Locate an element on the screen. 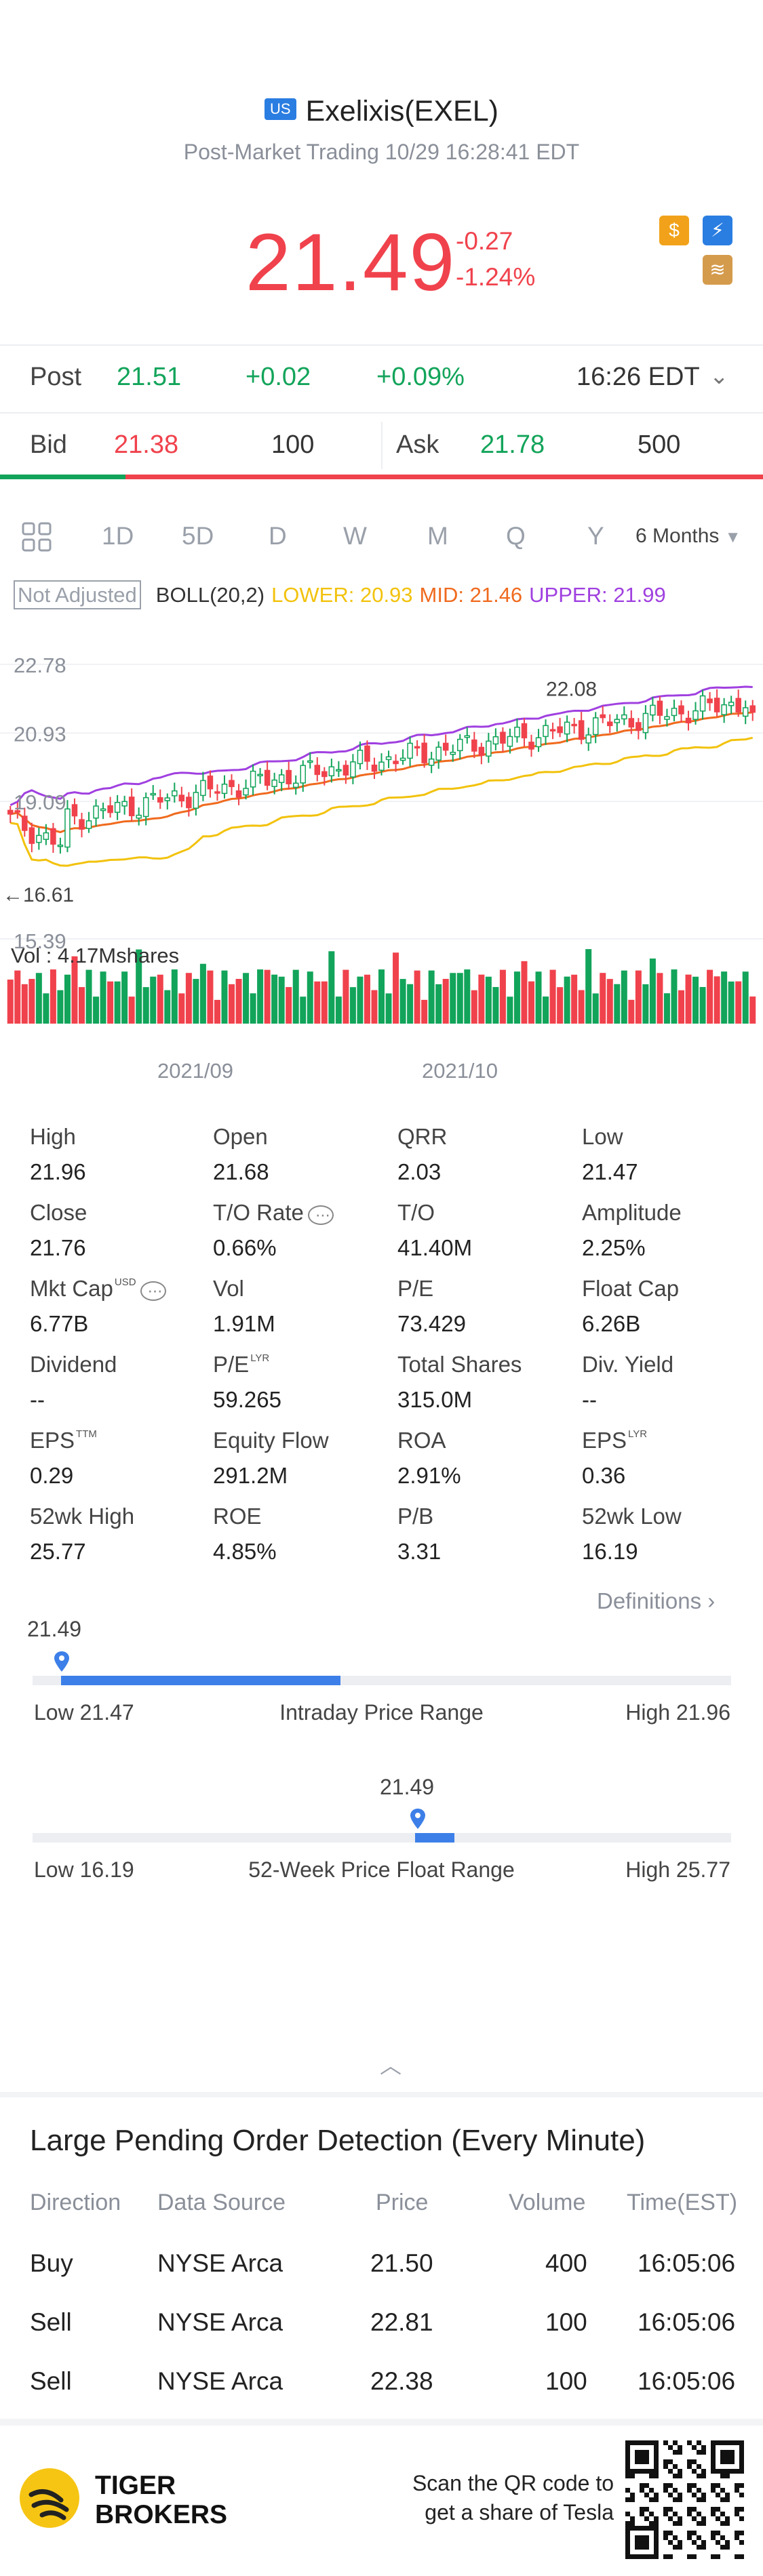 The image size is (763, 2576). post-time: 16:26 EDT is located at coordinates (638, 377).